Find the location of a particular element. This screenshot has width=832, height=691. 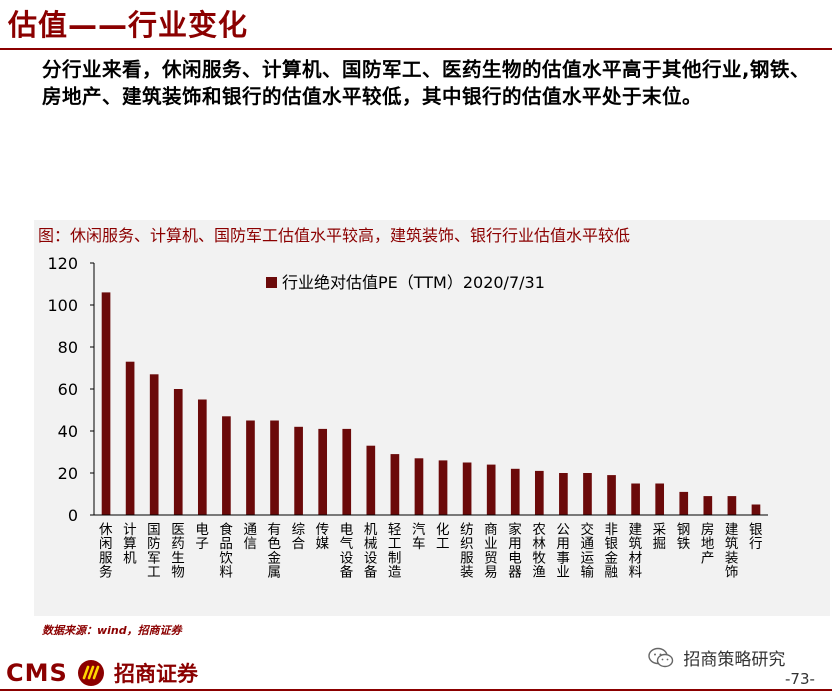

x-tick-char: 家 is located at coordinates (515, 529).